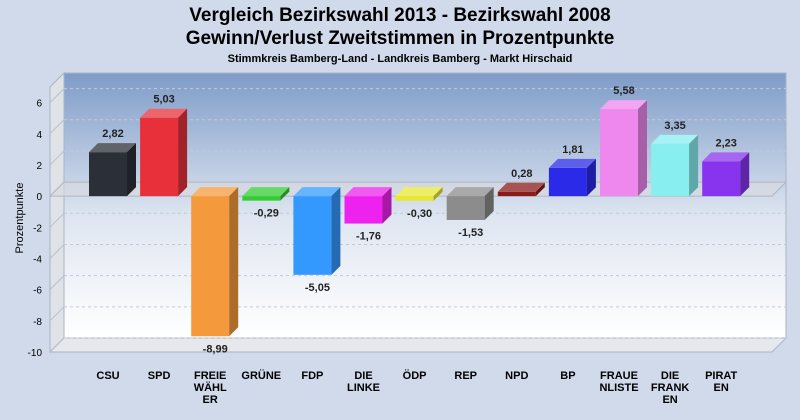  I want to click on y-axis-title: Prozentpunkte, so click(20, 218).